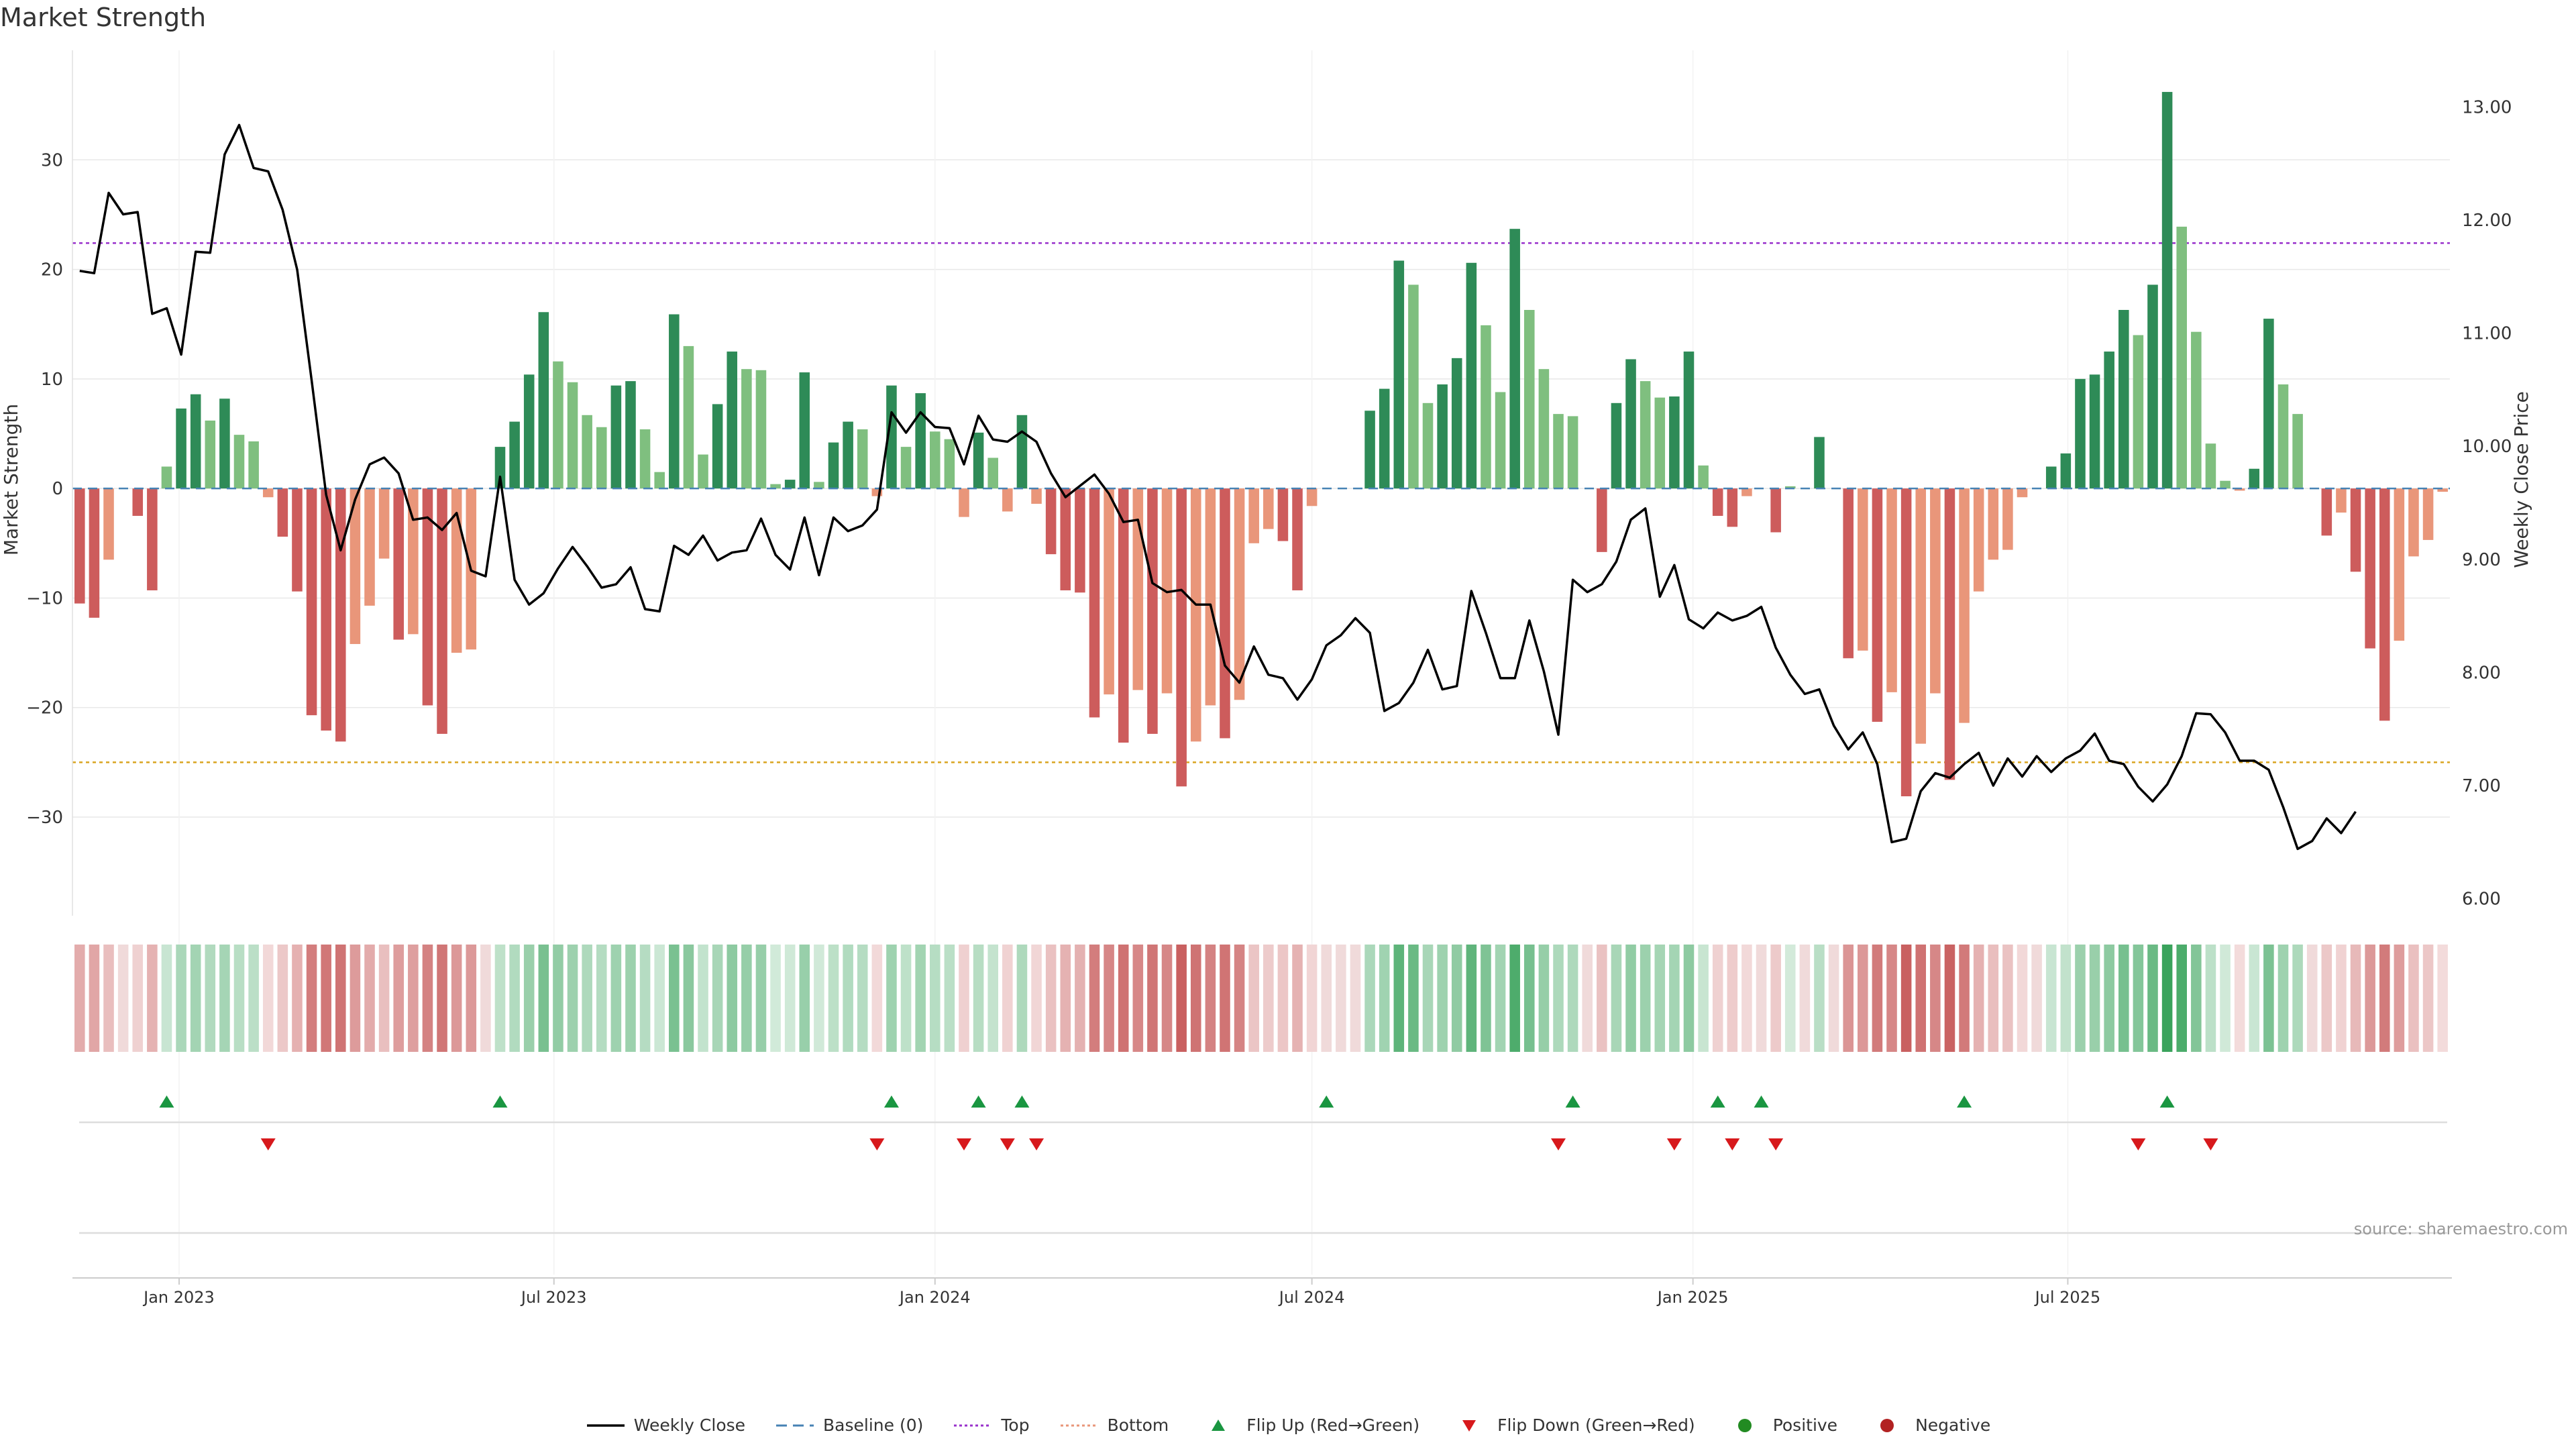 Image resolution: width=2576 pixels, height=1449 pixels. Describe the element at coordinates (1311, 1297) in the screenshot. I see `x-tick-label: Jul 2024` at that location.